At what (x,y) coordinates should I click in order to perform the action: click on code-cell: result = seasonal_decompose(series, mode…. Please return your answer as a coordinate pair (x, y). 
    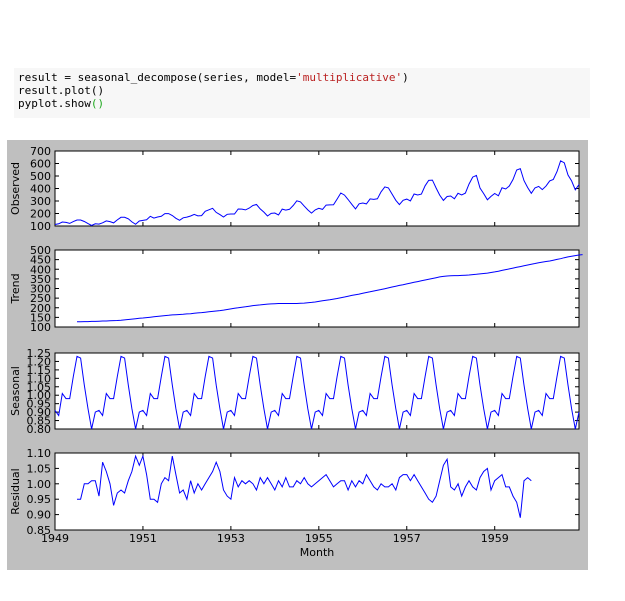
    Looking at the image, I should click on (302, 93).